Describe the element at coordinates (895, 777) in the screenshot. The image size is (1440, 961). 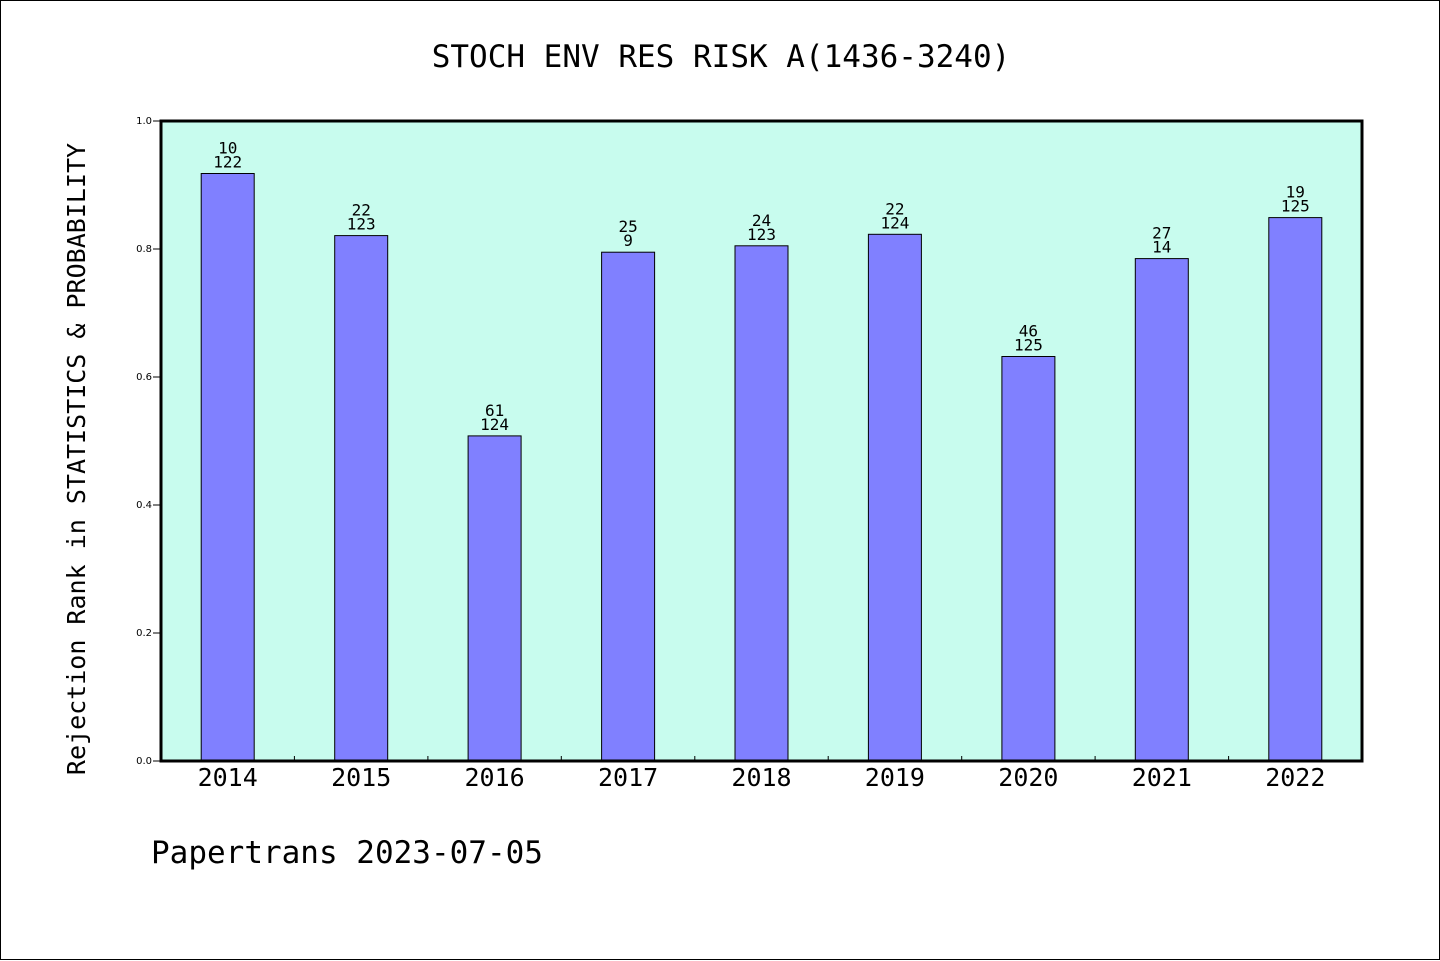
I see `x-tick-label: 2019` at that location.